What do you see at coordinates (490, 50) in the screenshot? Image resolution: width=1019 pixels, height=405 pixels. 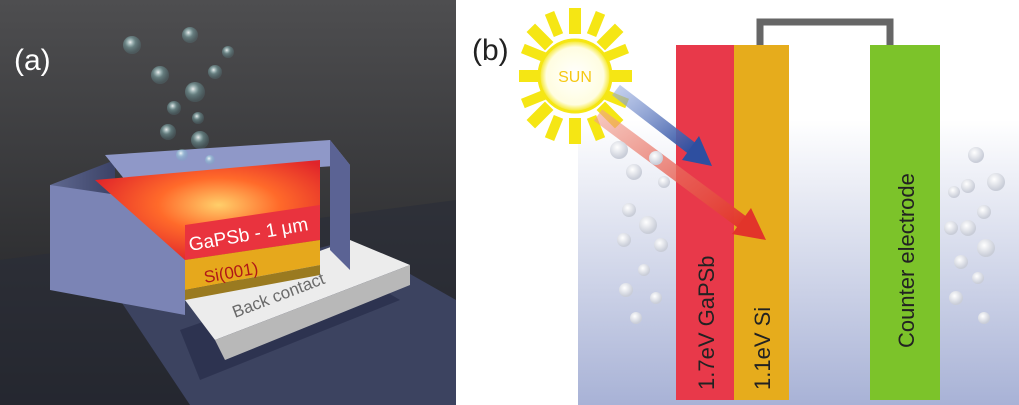 I see `panel-b-label: (b)` at bounding box center [490, 50].